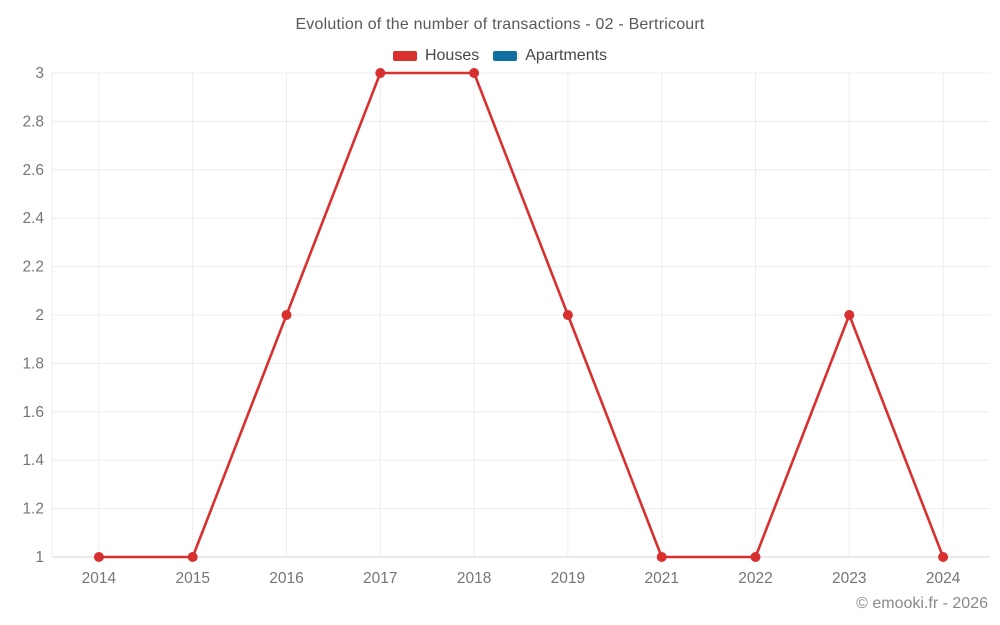  What do you see at coordinates (661, 578) in the screenshot?
I see `x-tick-label: 2021` at bounding box center [661, 578].